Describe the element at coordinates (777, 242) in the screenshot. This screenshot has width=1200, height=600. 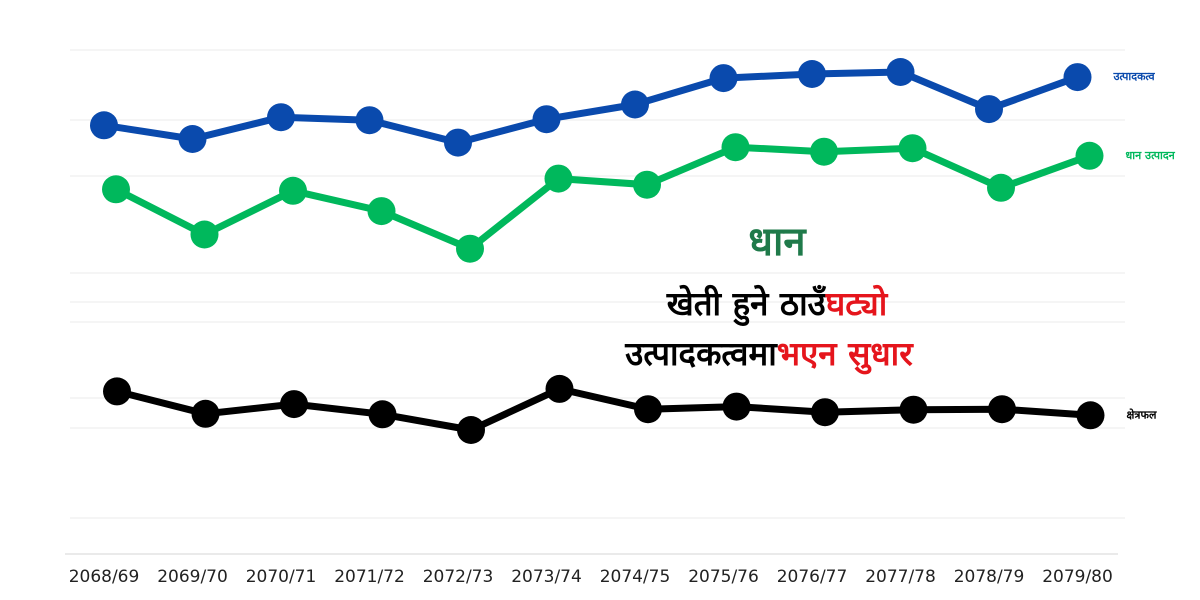
I see `headline-title-text: धान` at that location.